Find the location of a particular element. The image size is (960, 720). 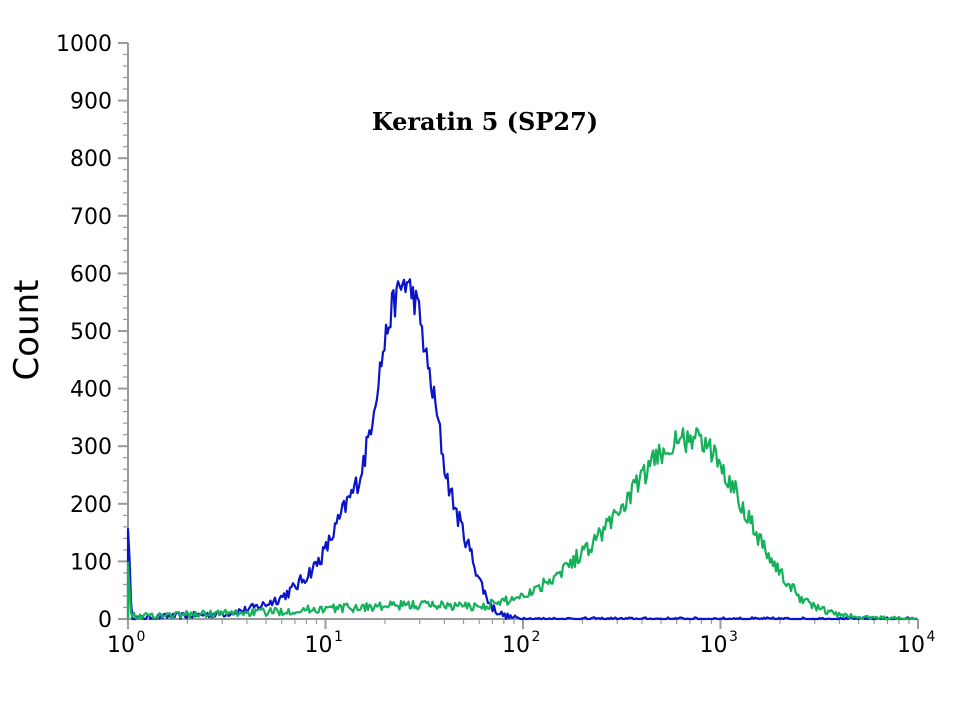

y-tick-label: 400 is located at coordinates (91, 390).